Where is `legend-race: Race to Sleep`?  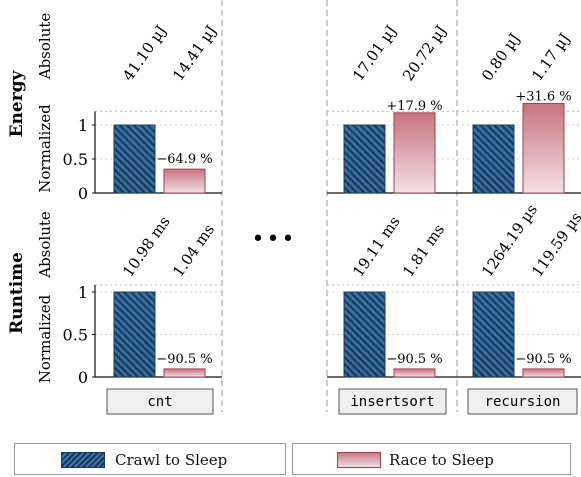 legend-race: Race to Sleep is located at coordinates (431, 459).